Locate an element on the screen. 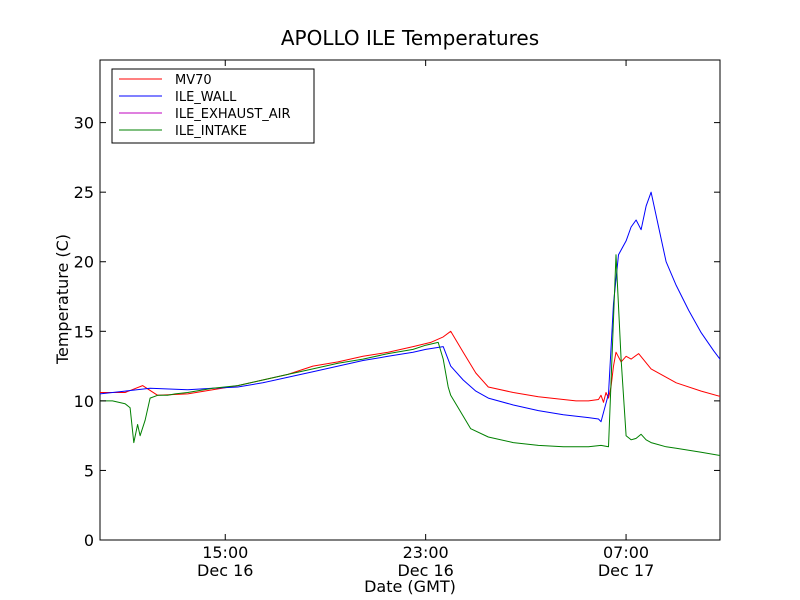 This screenshot has width=800, height=600. y-tick-label: 20 is located at coordinates (84, 262).